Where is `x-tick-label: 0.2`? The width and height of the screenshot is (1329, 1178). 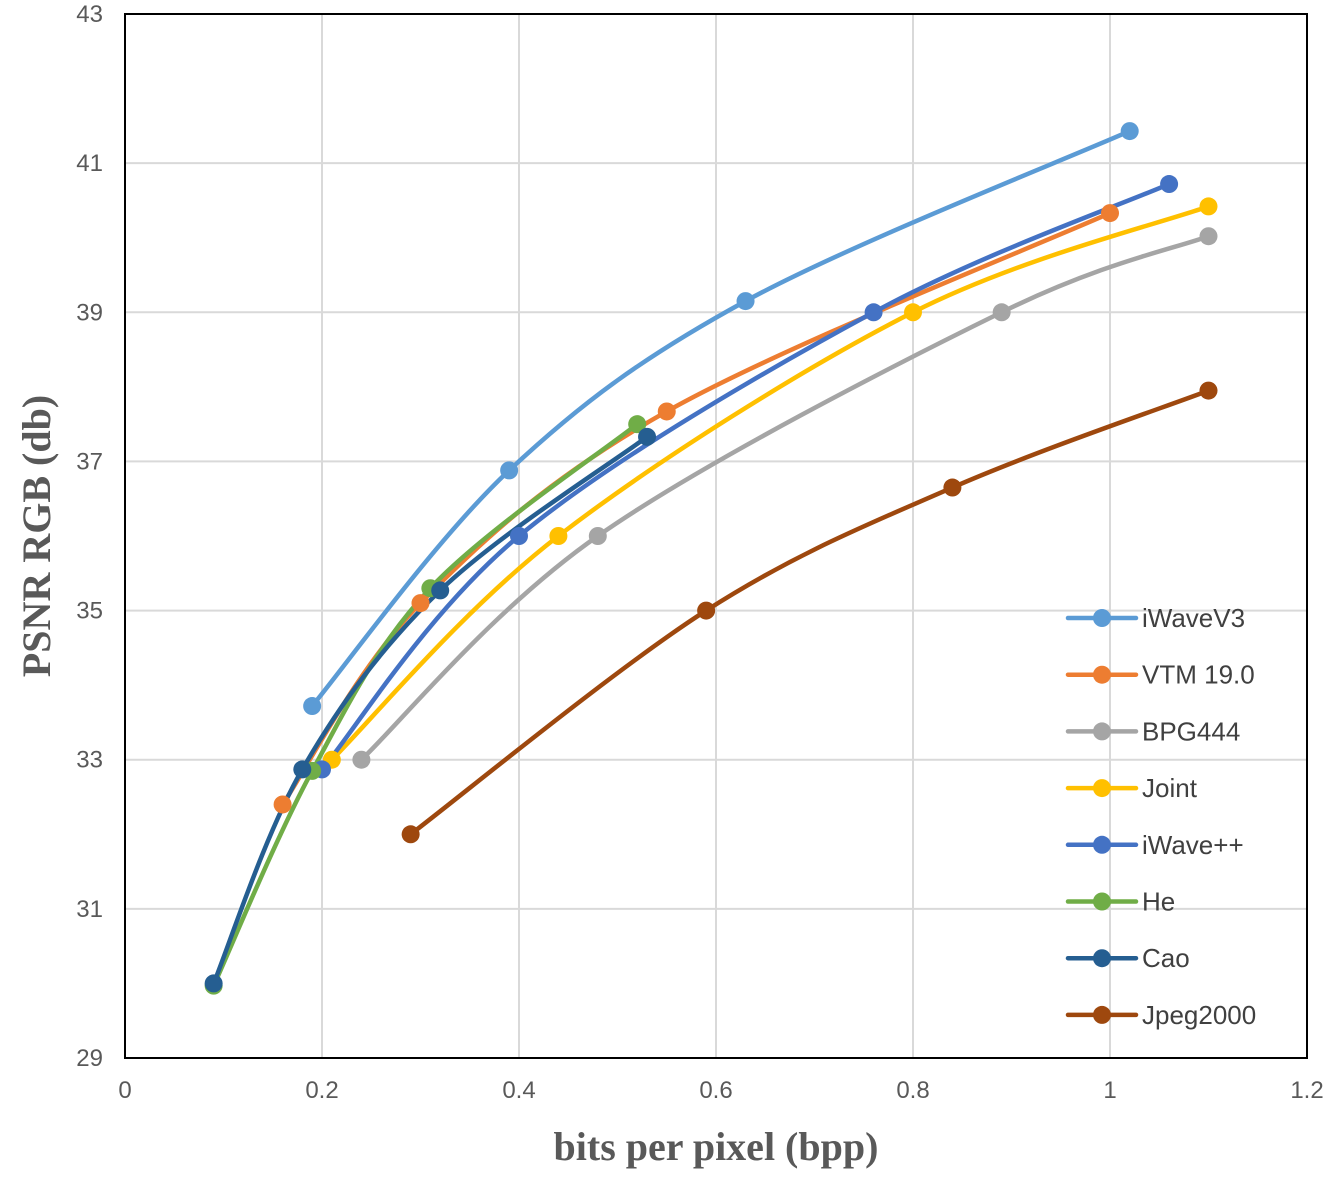
x-tick-label: 0.2 is located at coordinates (321, 1090).